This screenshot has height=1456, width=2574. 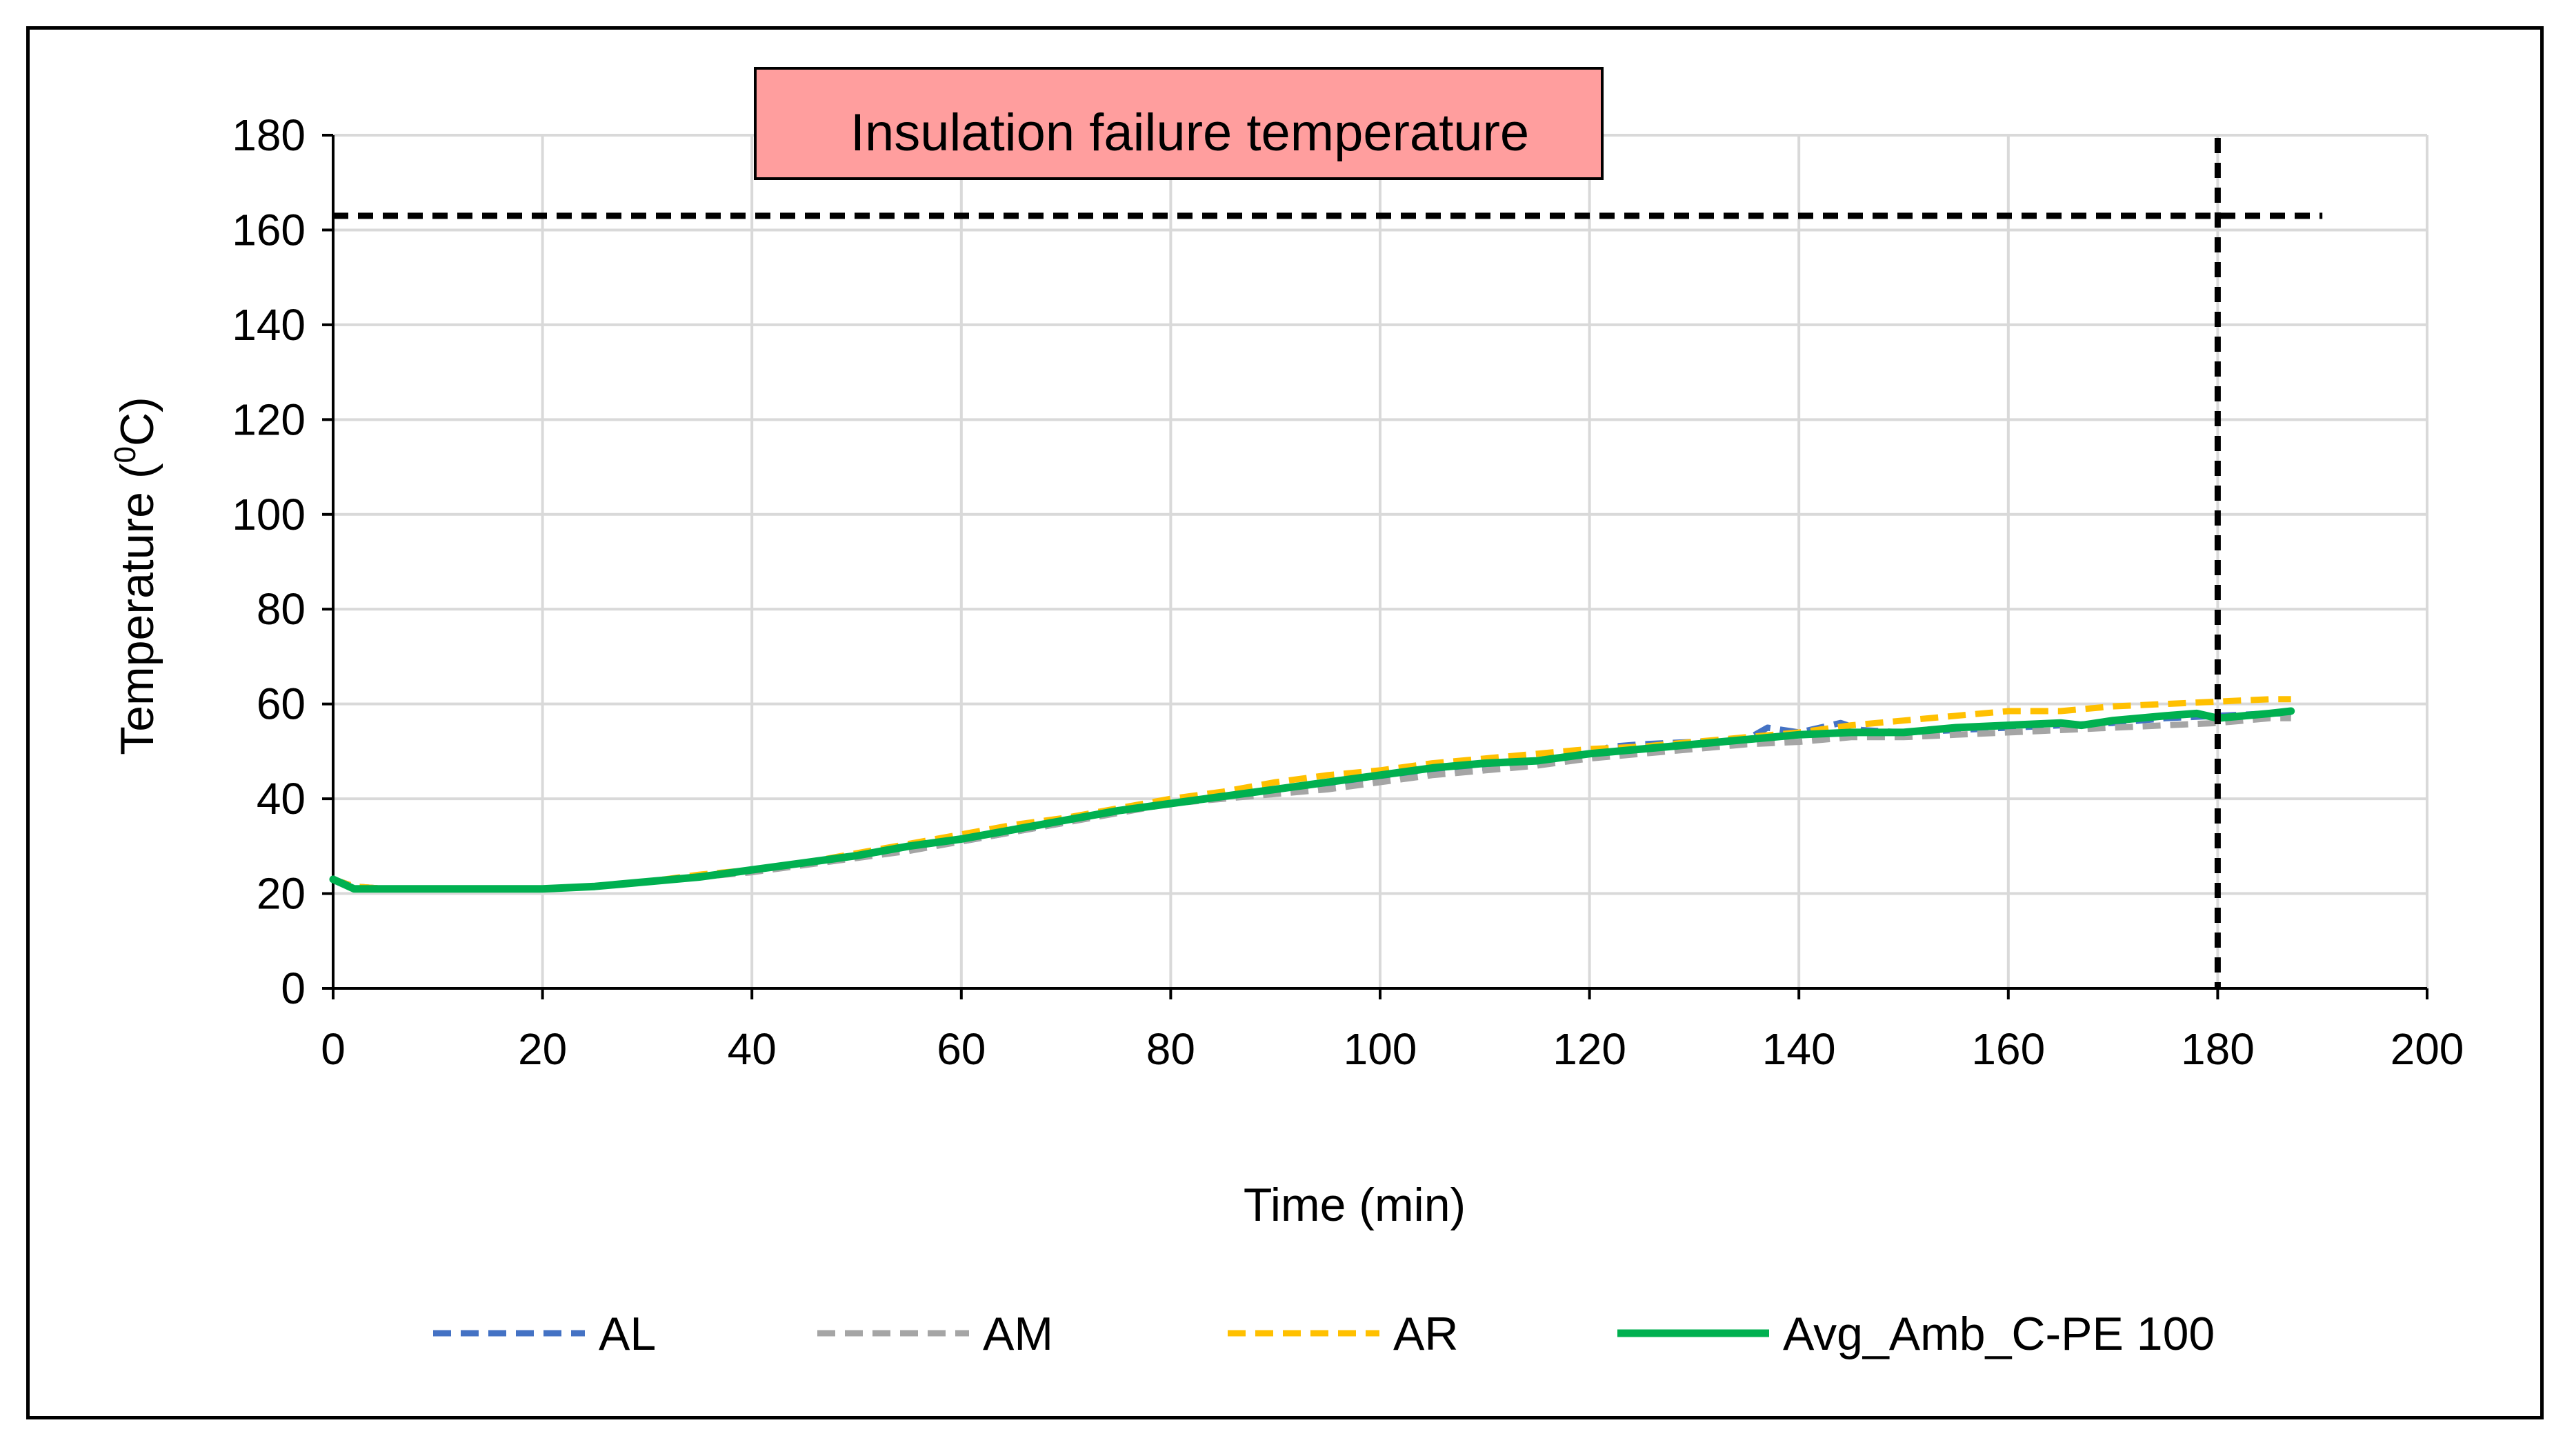 I want to click on y-axis-title: Temperature (0C), so click(x=135, y=576).